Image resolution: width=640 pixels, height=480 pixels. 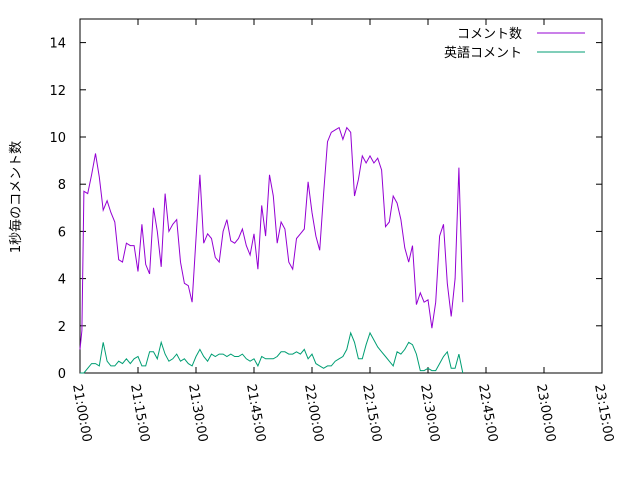 I want to click on x-tick-label: 21:00:00, so click(x=81, y=413).